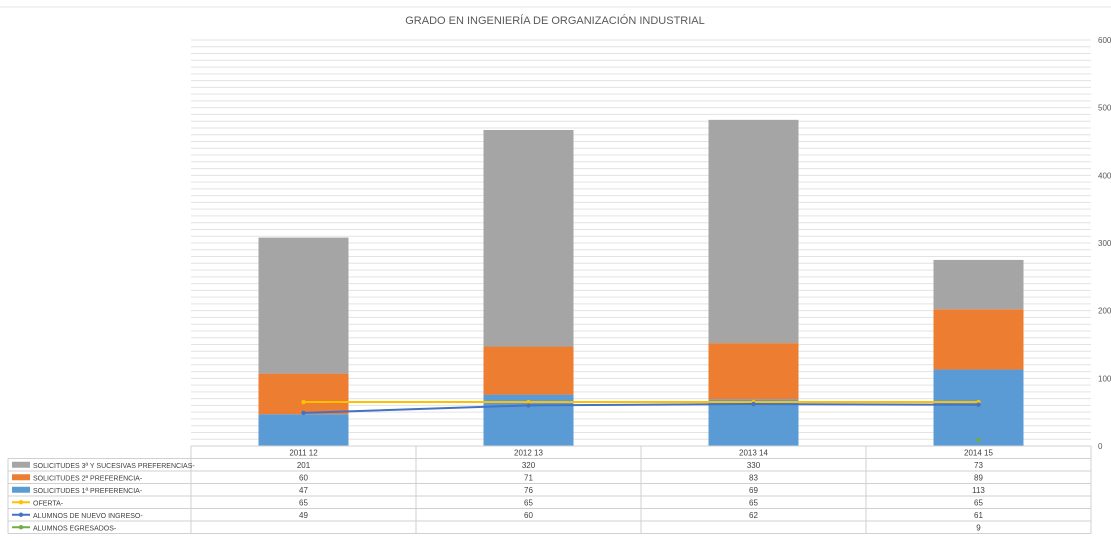 This screenshot has height=542, width=1111. I want to click on series-line, so click(641, 408).